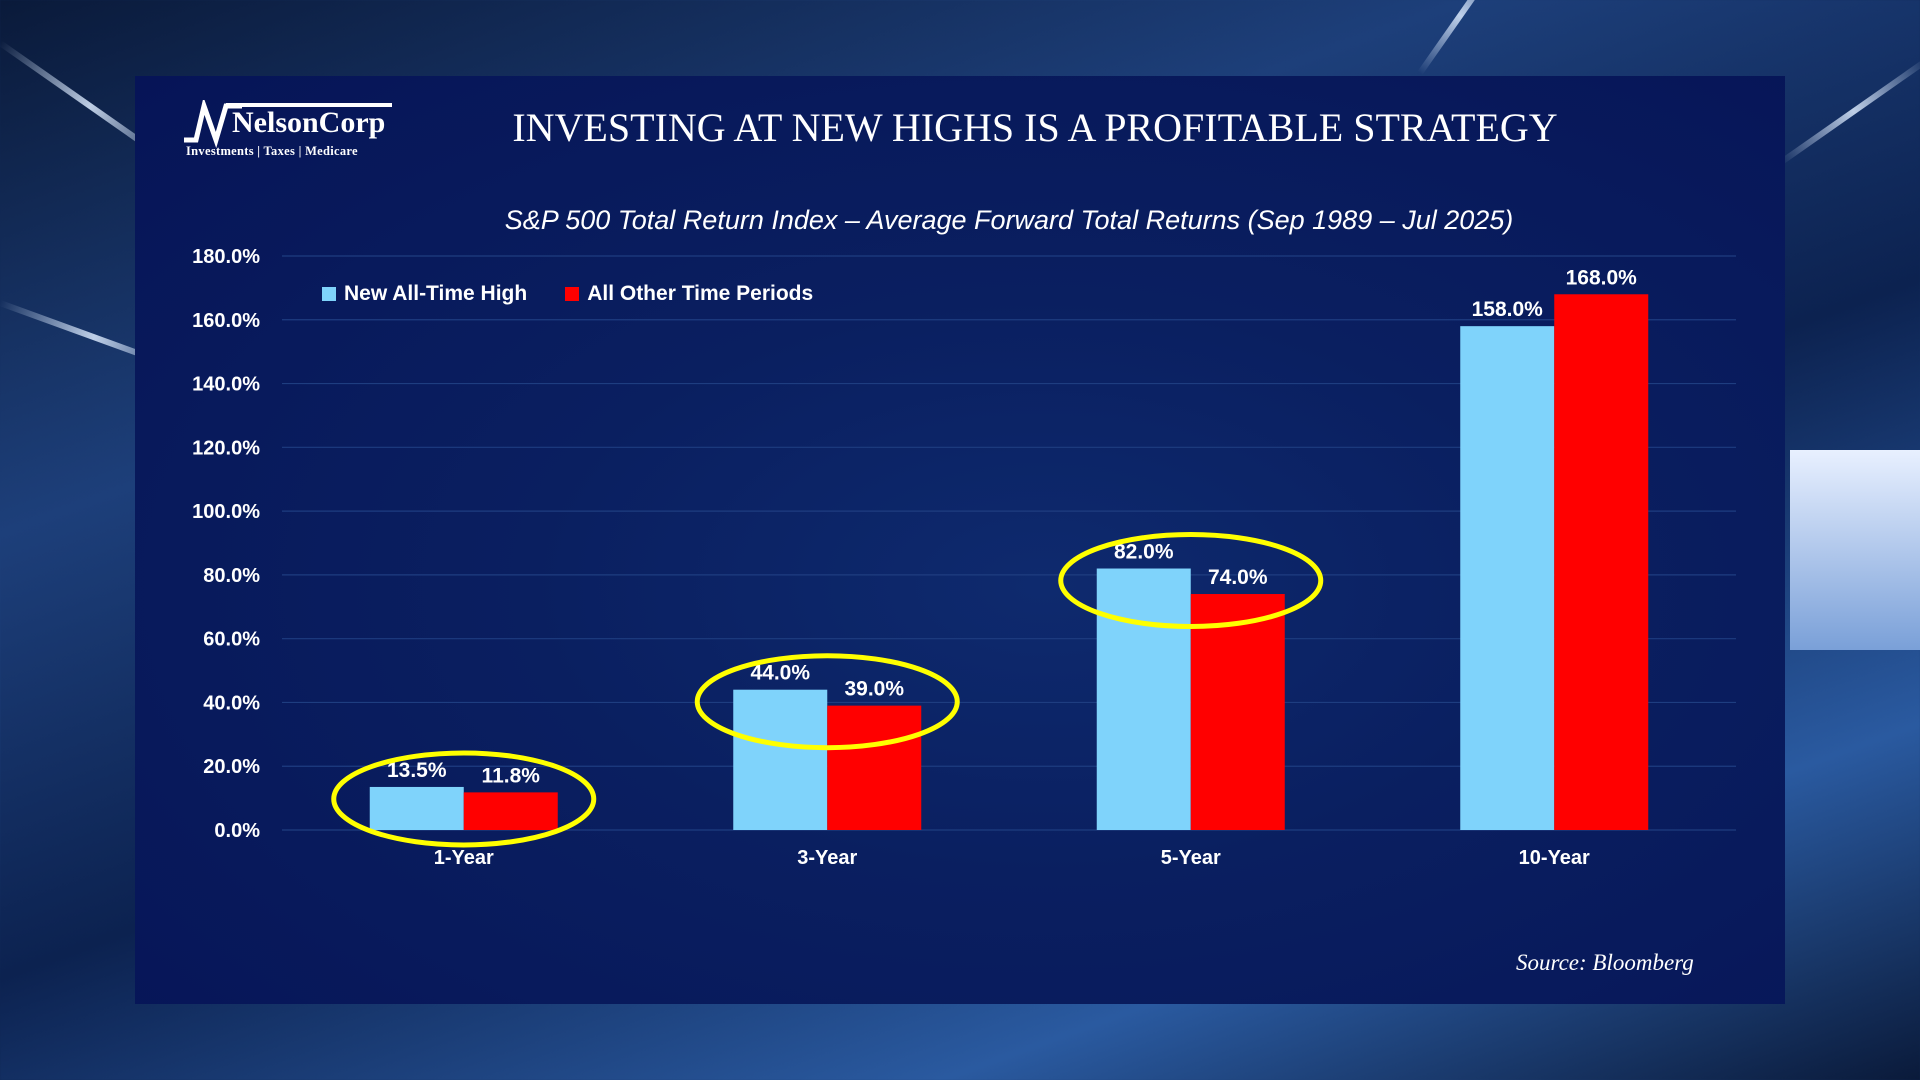 The image size is (1920, 1080). Describe the element at coordinates (436, 293) in the screenshot. I see `legend-label: New All-Time High` at that location.